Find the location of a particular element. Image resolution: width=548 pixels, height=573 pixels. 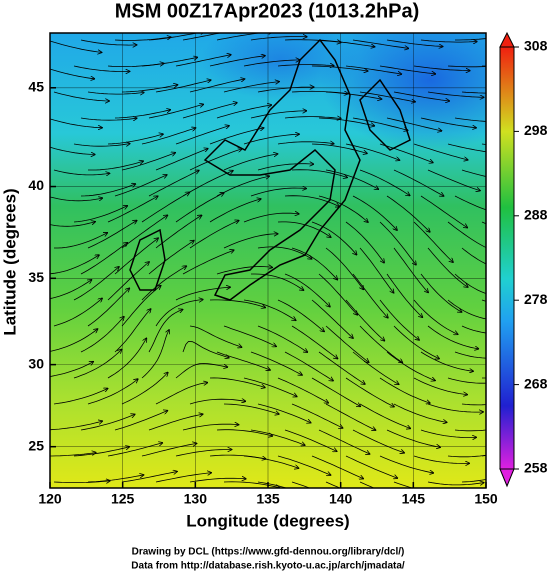

coastline is located at coordinates (282, 169).